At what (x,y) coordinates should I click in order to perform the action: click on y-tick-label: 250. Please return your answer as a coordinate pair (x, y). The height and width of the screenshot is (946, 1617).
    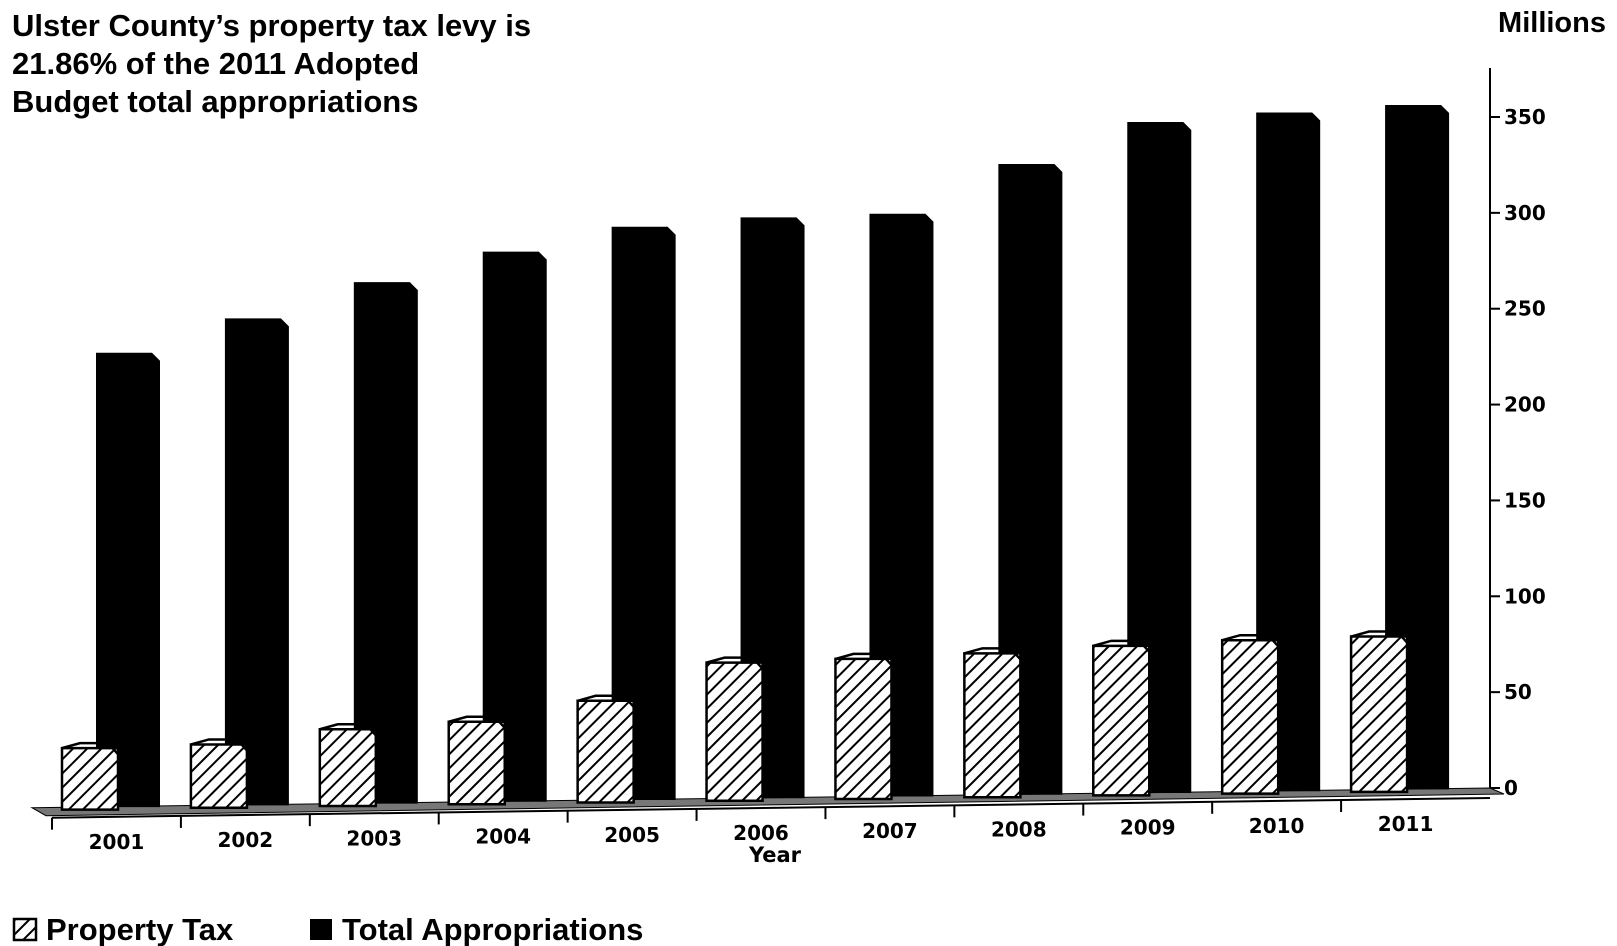
    Looking at the image, I should click on (1525, 309).